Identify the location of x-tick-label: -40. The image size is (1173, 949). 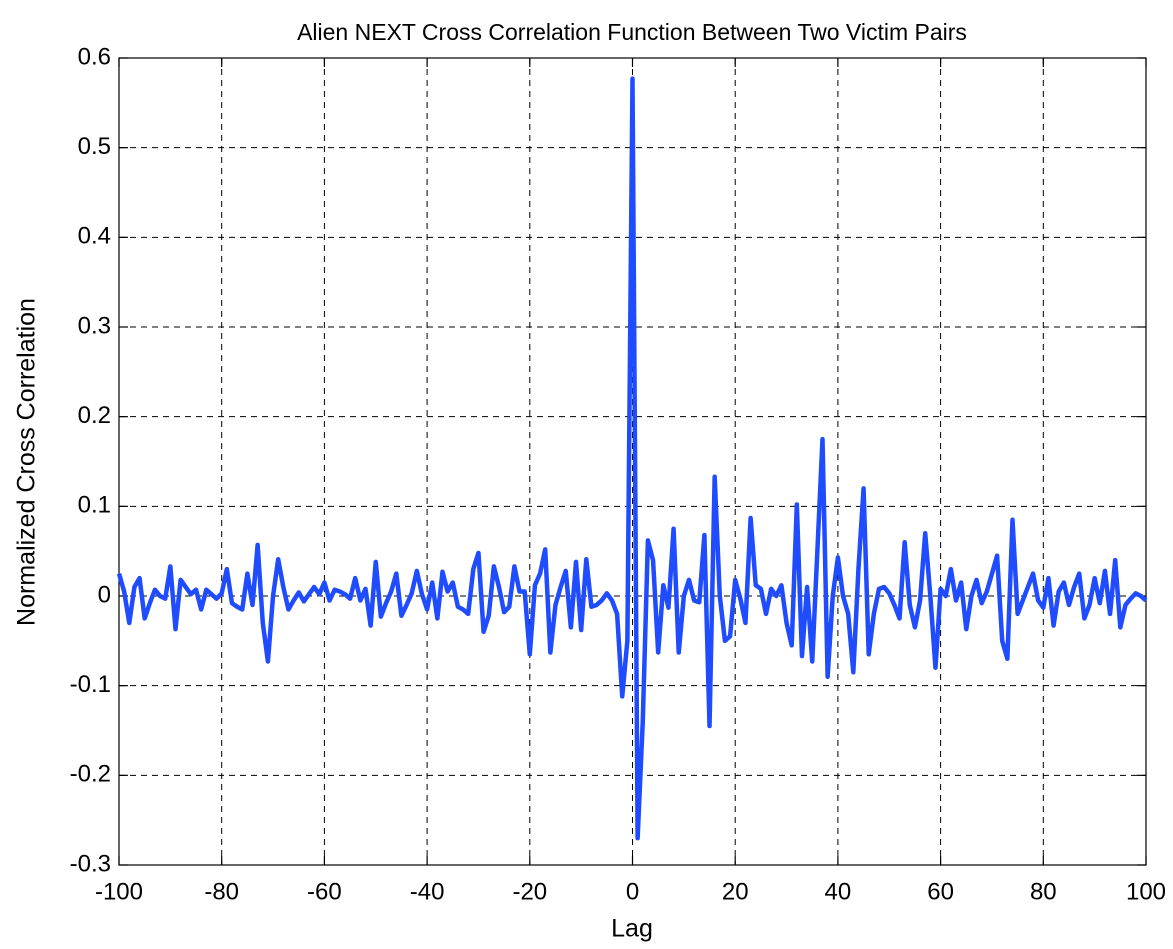
(427, 891).